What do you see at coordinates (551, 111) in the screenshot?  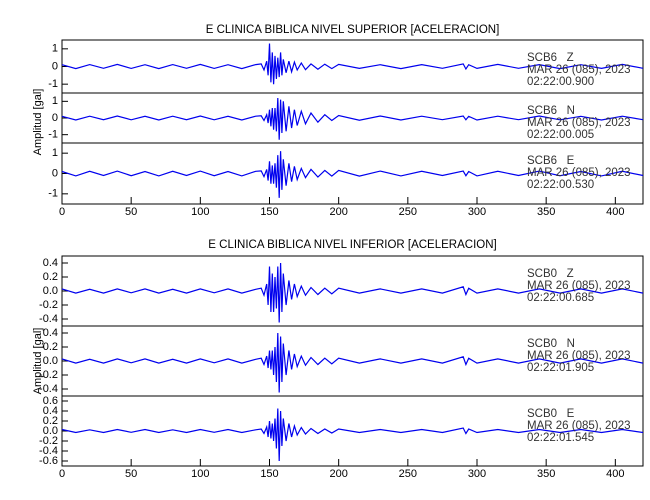 I see `station-label: SCB6 N` at bounding box center [551, 111].